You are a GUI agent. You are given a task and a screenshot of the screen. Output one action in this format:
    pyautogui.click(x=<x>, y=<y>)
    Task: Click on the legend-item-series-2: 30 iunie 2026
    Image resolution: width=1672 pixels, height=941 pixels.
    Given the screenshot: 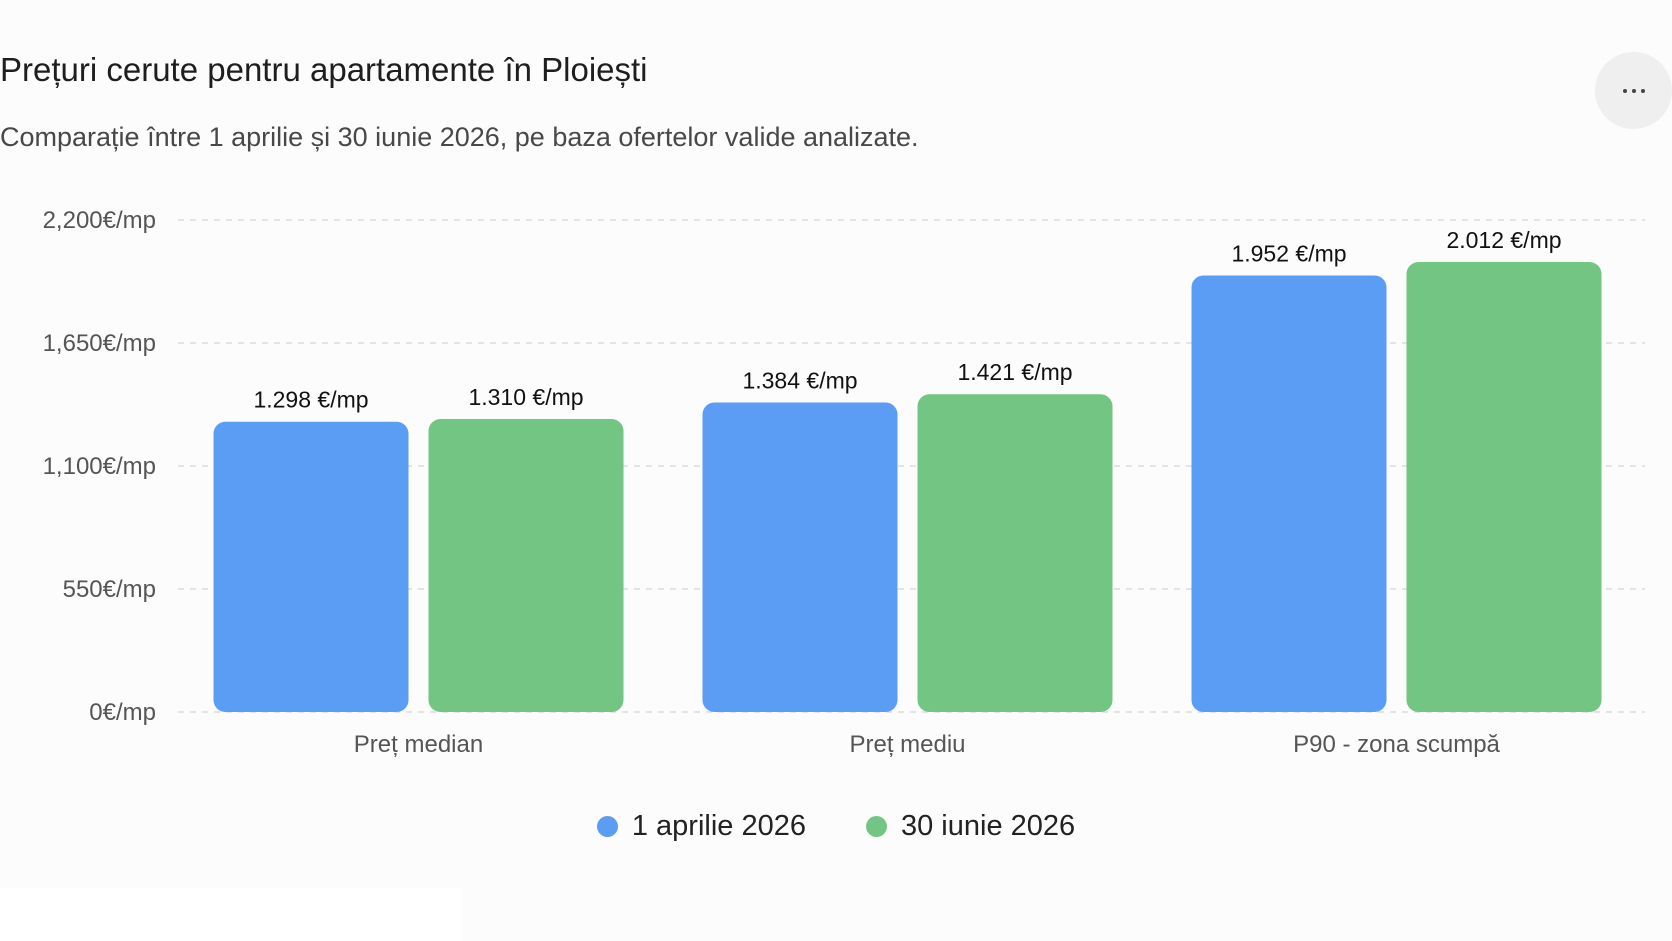 What is the action you would take?
    pyautogui.click(x=970, y=826)
    